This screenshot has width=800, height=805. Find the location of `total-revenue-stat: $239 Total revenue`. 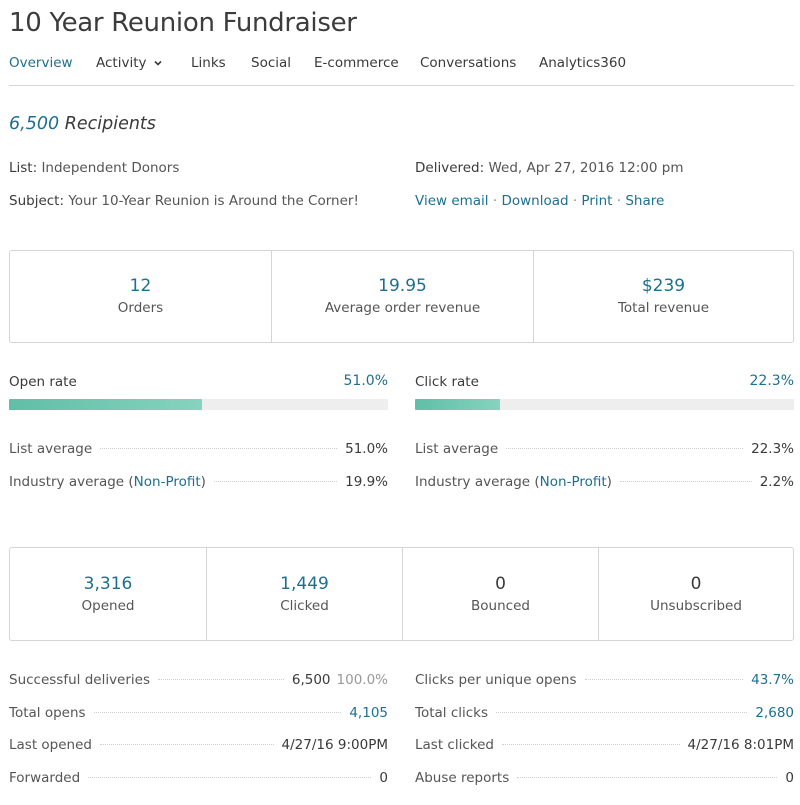

total-revenue-stat: $239 Total revenue is located at coordinates (663, 296).